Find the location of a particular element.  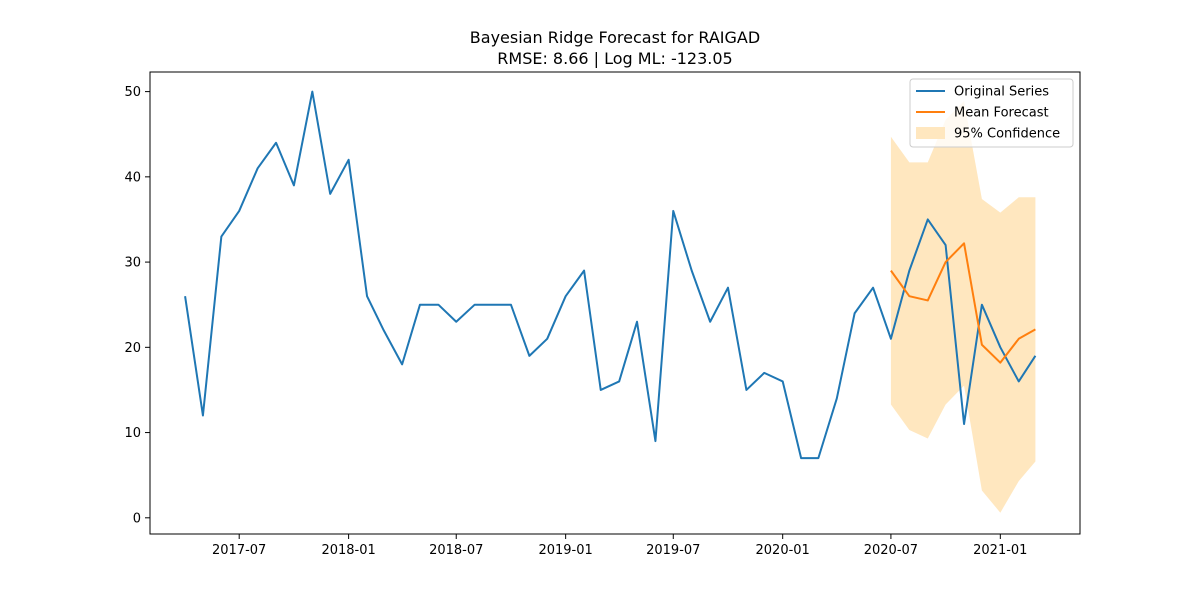

x-tick-label: 2020-01 is located at coordinates (783, 550).